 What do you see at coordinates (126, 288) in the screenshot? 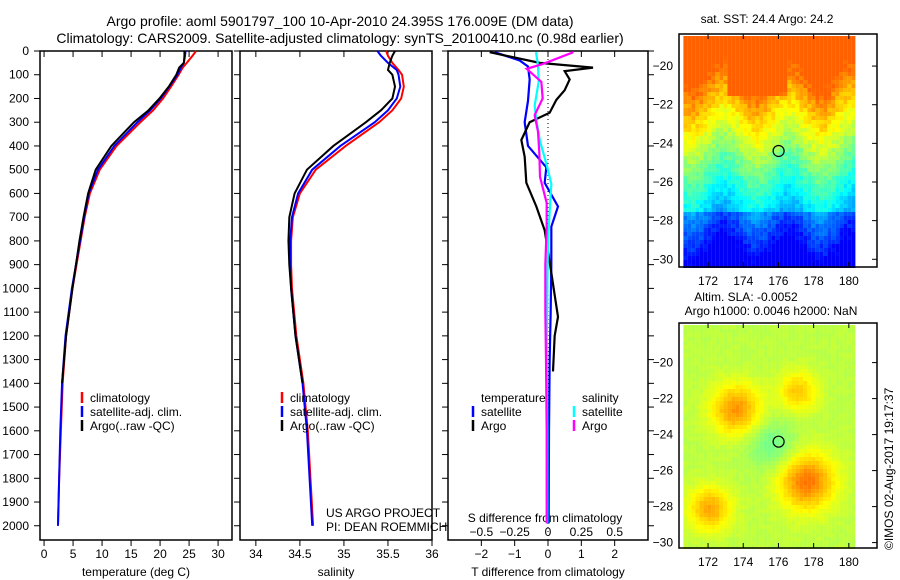
I see `series-climatology` at bounding box center [126, 288].